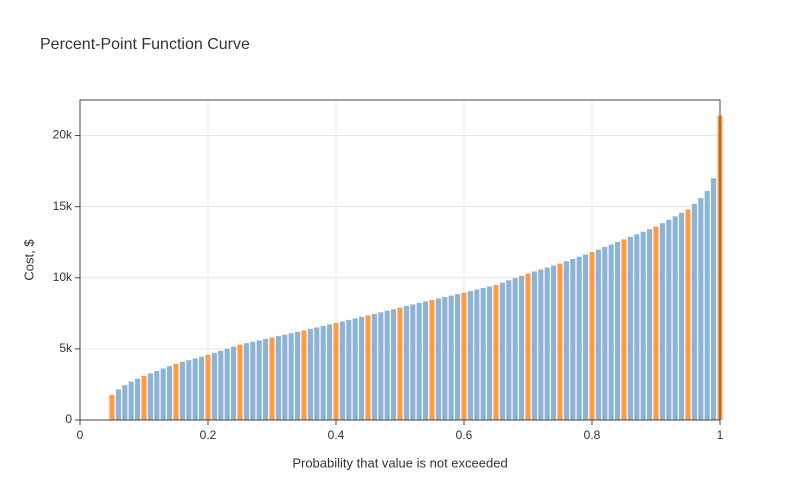 The image size is (800, 500). Describe the element at coordinates (592, 435) in the screenshot. I see `x-tick-label: 0.8` at that location.